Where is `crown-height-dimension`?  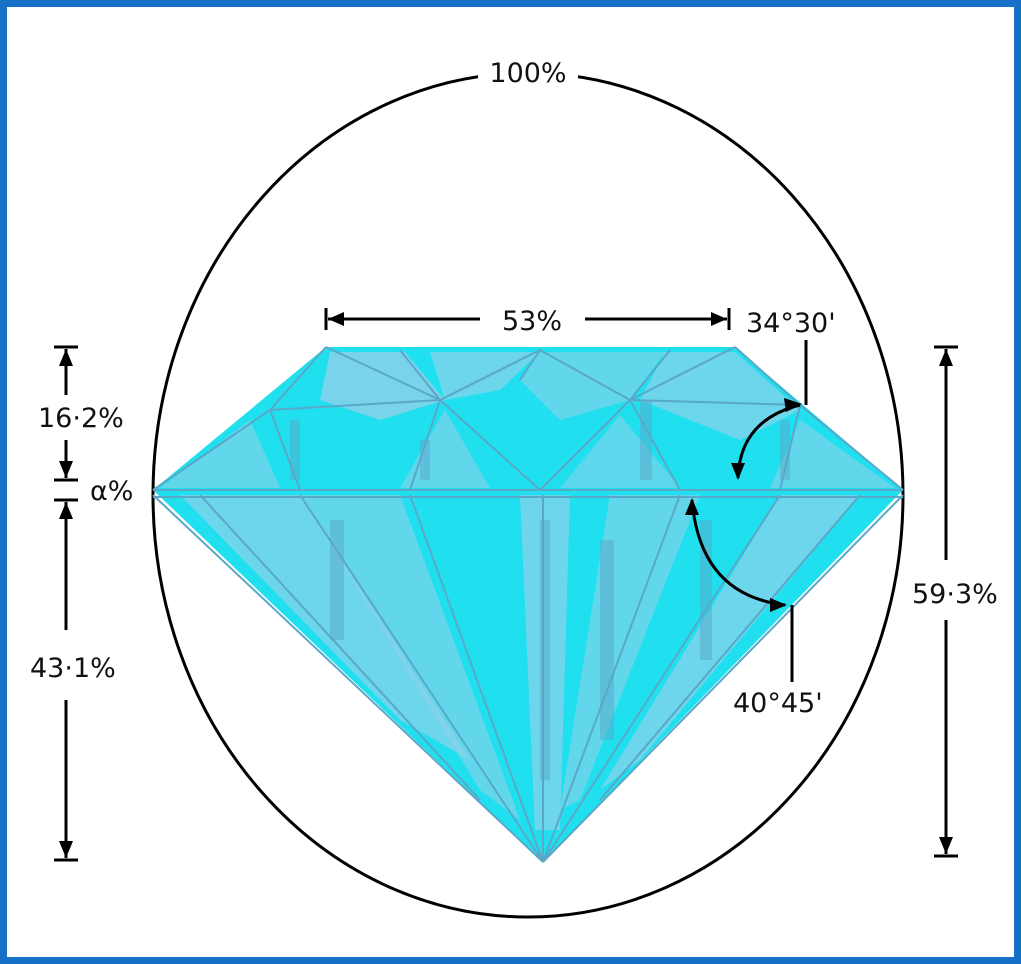
crown-height-dimension is located at coordinates (66, 413).